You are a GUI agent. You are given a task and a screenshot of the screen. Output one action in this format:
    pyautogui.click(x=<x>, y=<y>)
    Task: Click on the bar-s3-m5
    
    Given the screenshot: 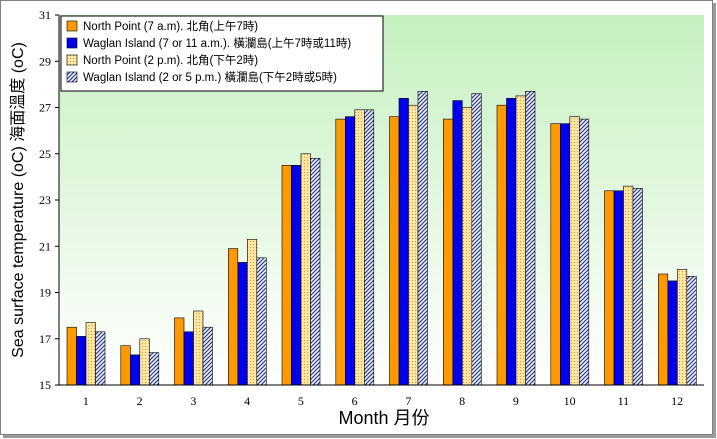 What is the action you would take?
    pyautogui.click(x=305, y=269)
    